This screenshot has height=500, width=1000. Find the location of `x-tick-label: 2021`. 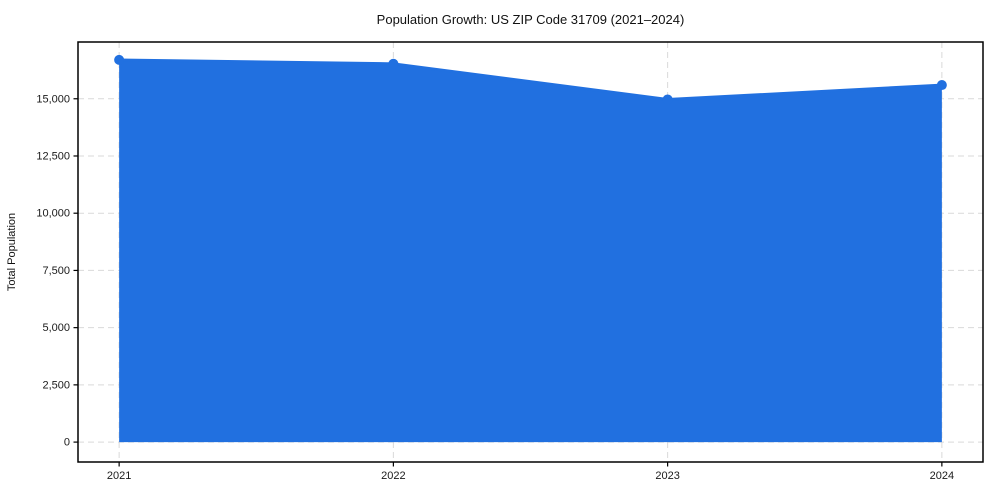

x-tick-label: 2021 is located at coordinates (119, 476).